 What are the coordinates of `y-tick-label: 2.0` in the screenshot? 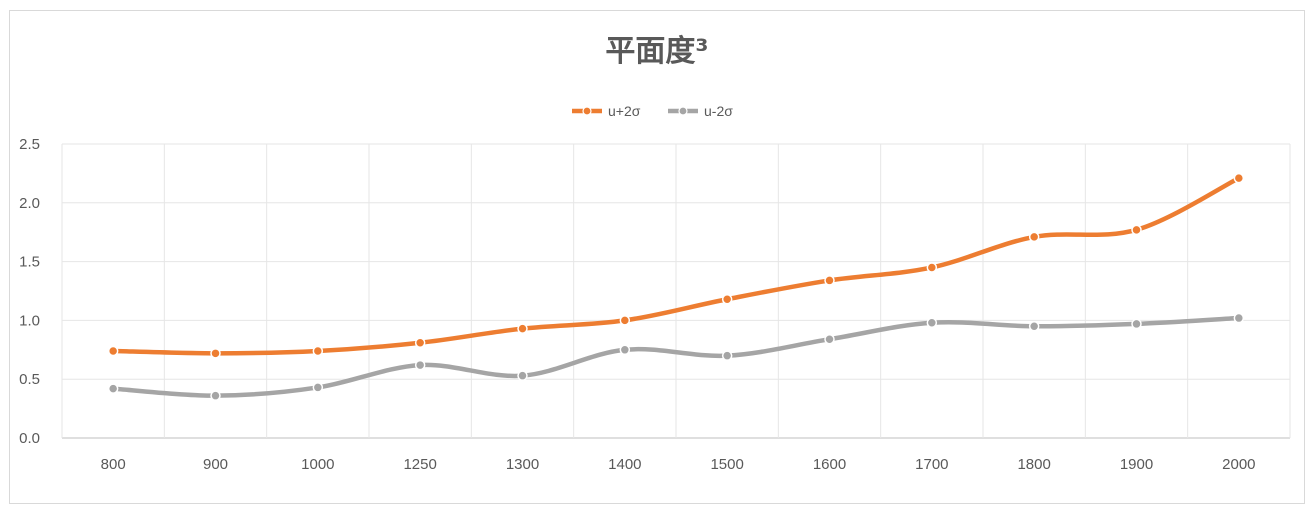 It's located at (29, 203).